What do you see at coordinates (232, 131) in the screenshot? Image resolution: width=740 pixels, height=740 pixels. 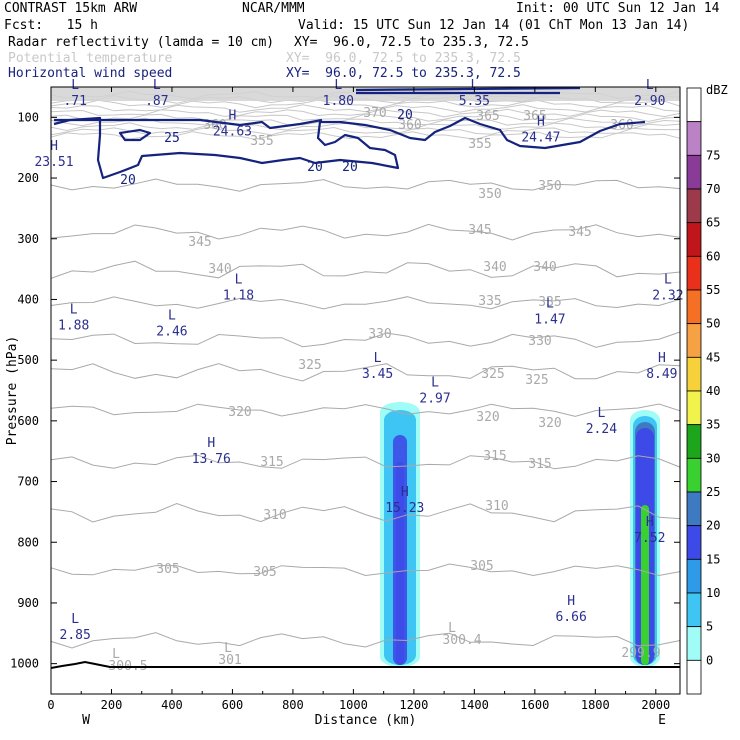 I see `extremum-value-label: 24.63` at bounding box center [232, 131].